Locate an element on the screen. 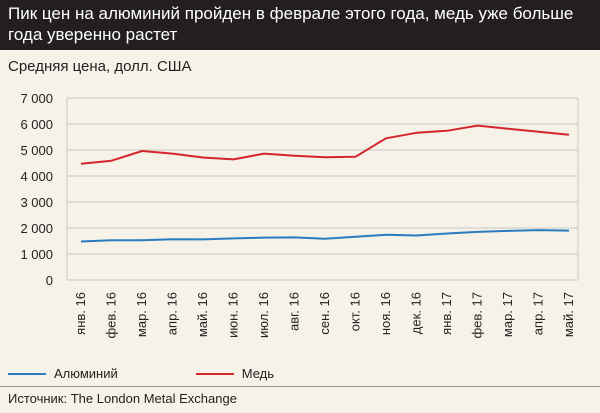 The image size is (600, 413). legend-item-copper: Медь is located at coordinates (235, 373).